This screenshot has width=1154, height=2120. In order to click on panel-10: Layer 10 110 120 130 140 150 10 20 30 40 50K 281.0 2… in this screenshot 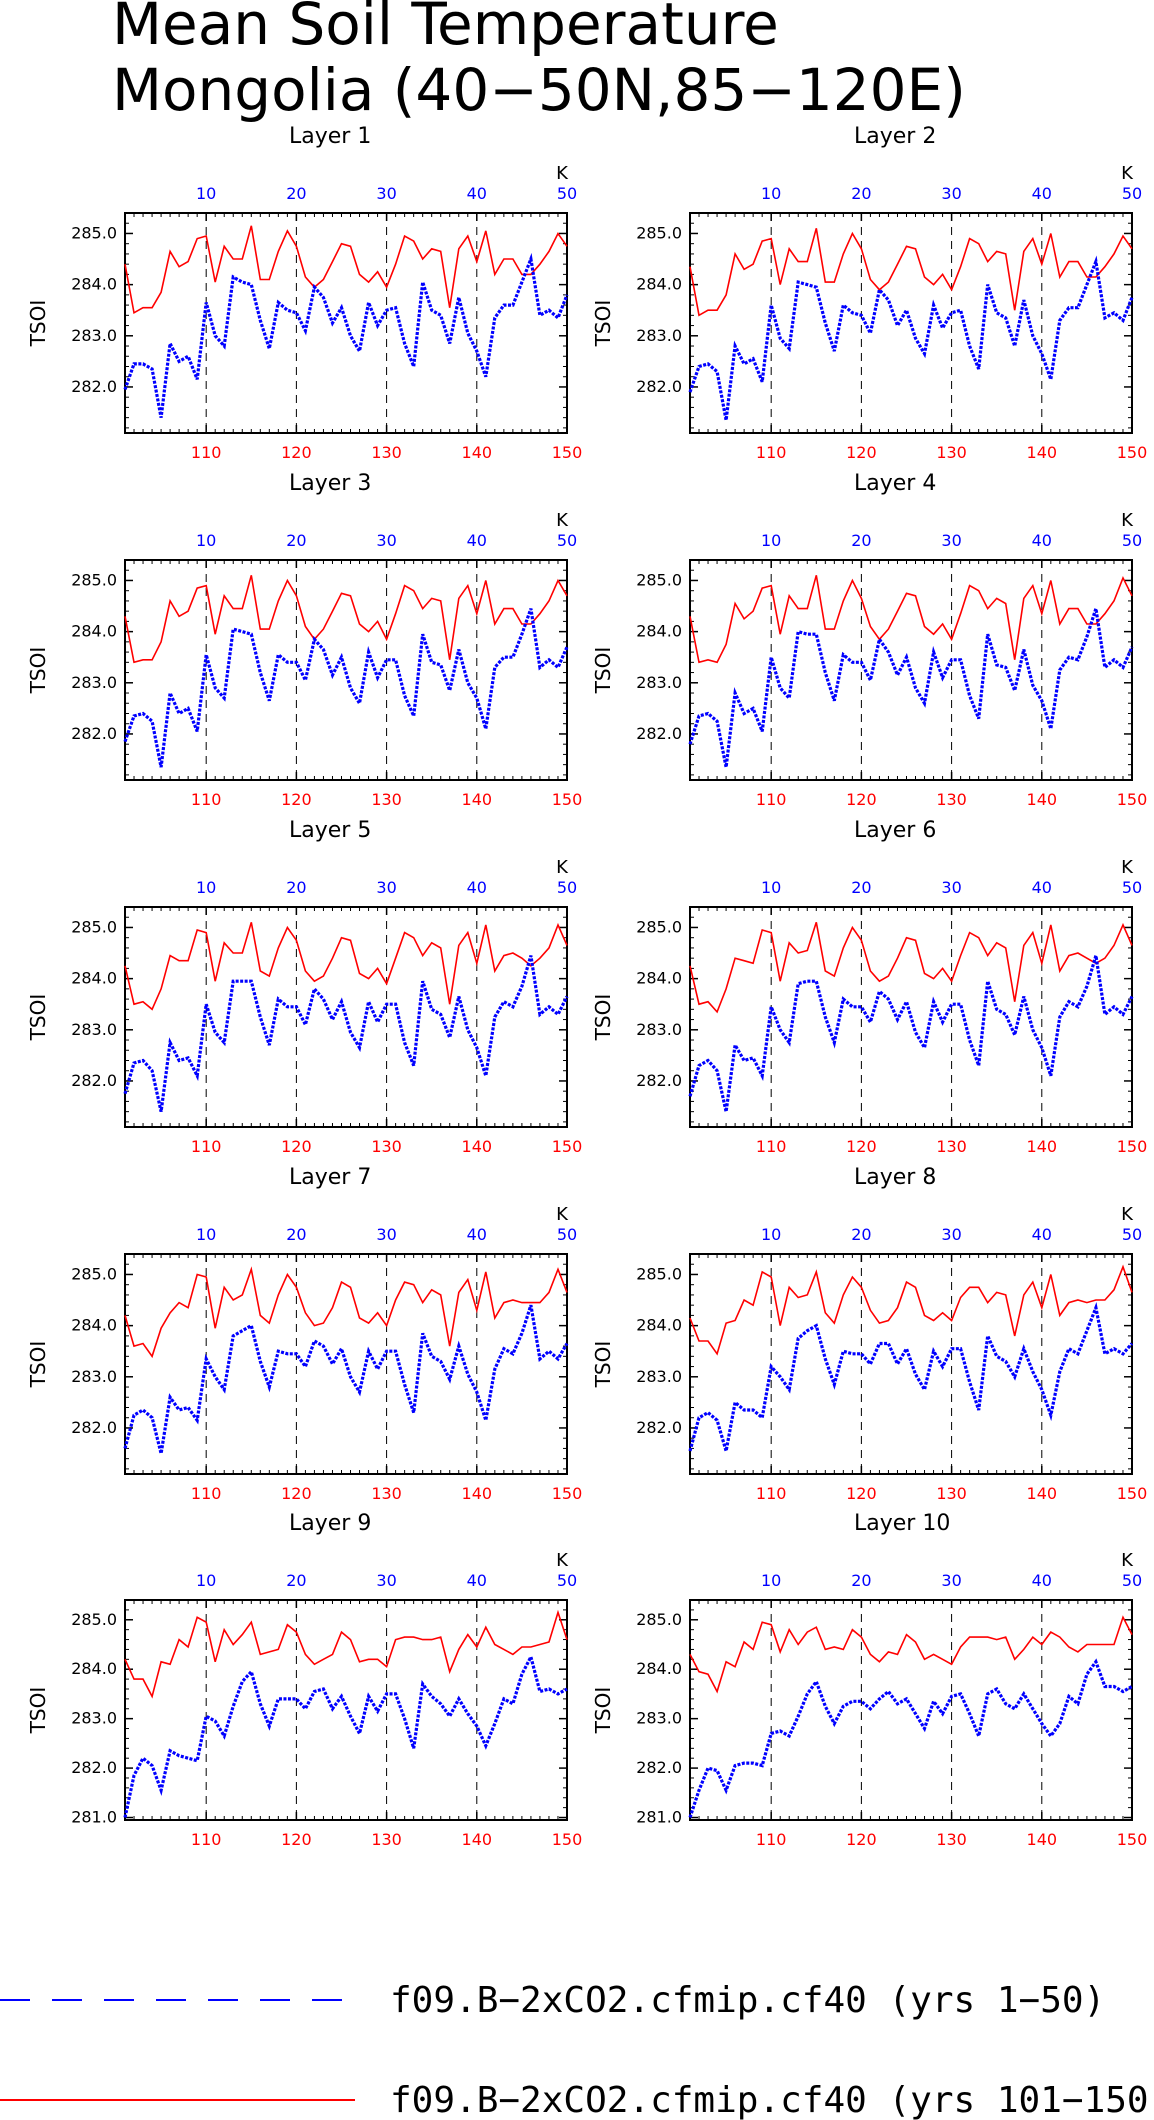, I will do `click(869, 1680)`.